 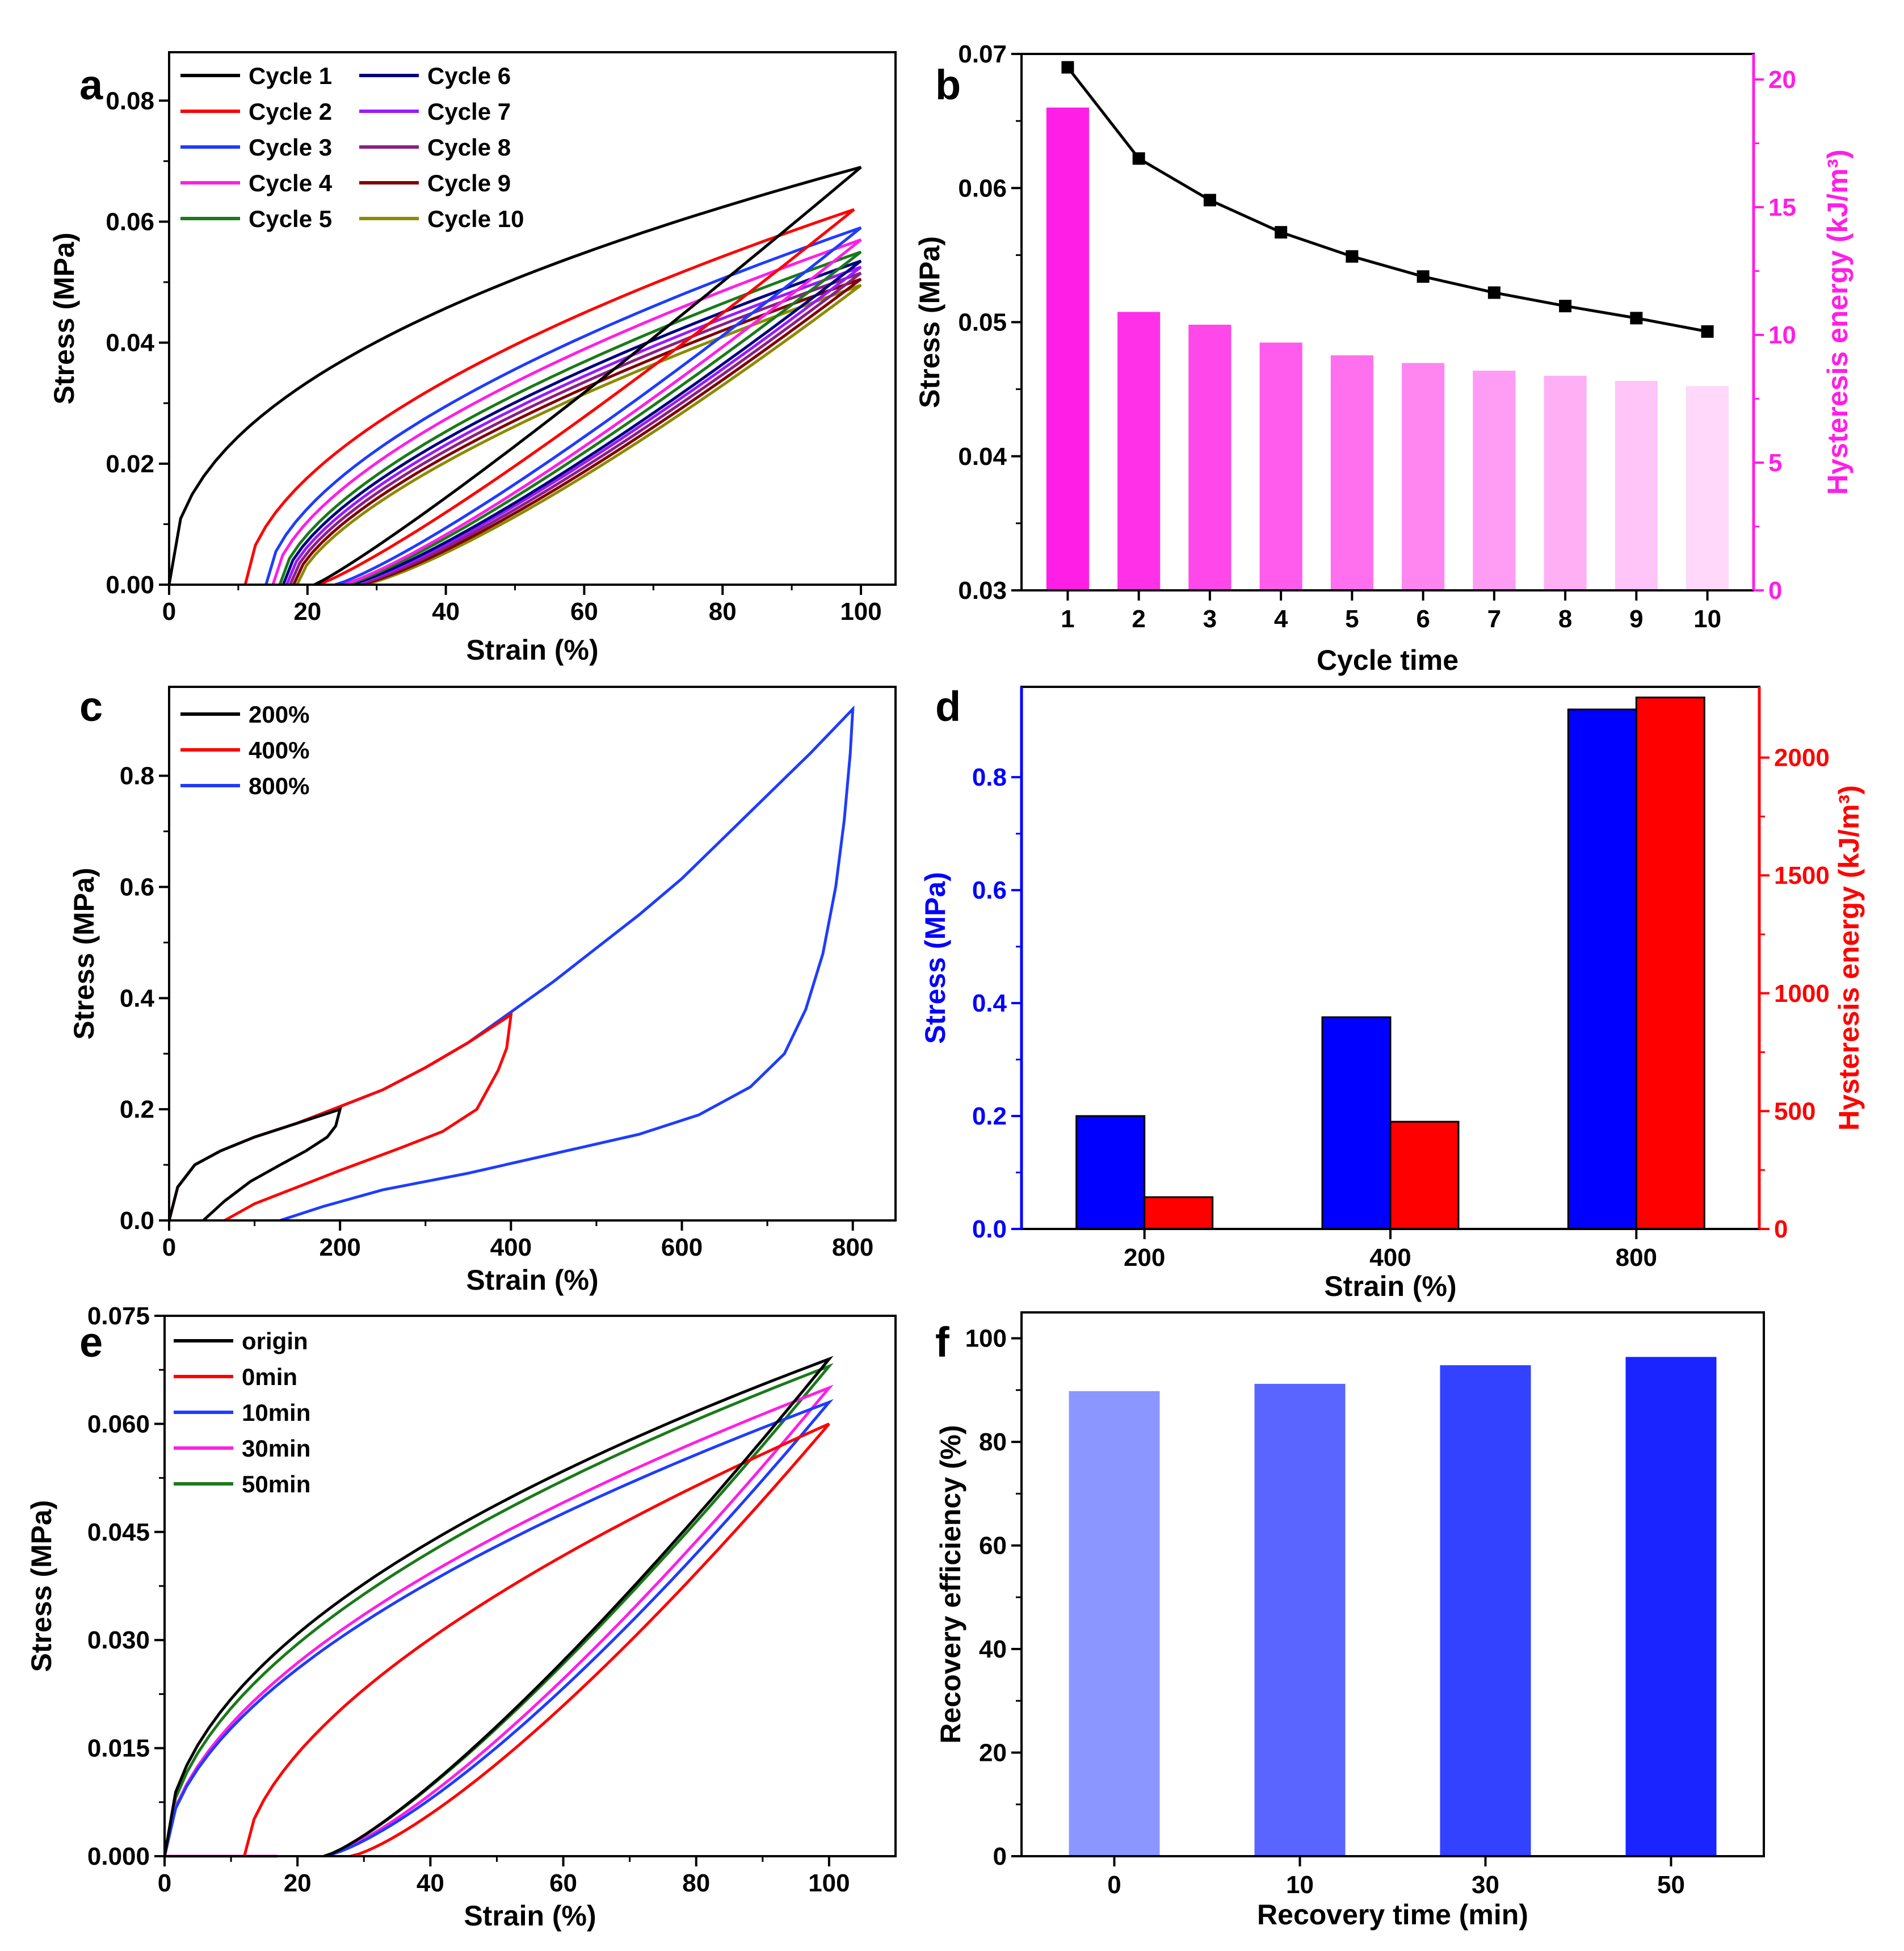 I want to click on y-tick-label: 0.6, so click(x=989, y=890).